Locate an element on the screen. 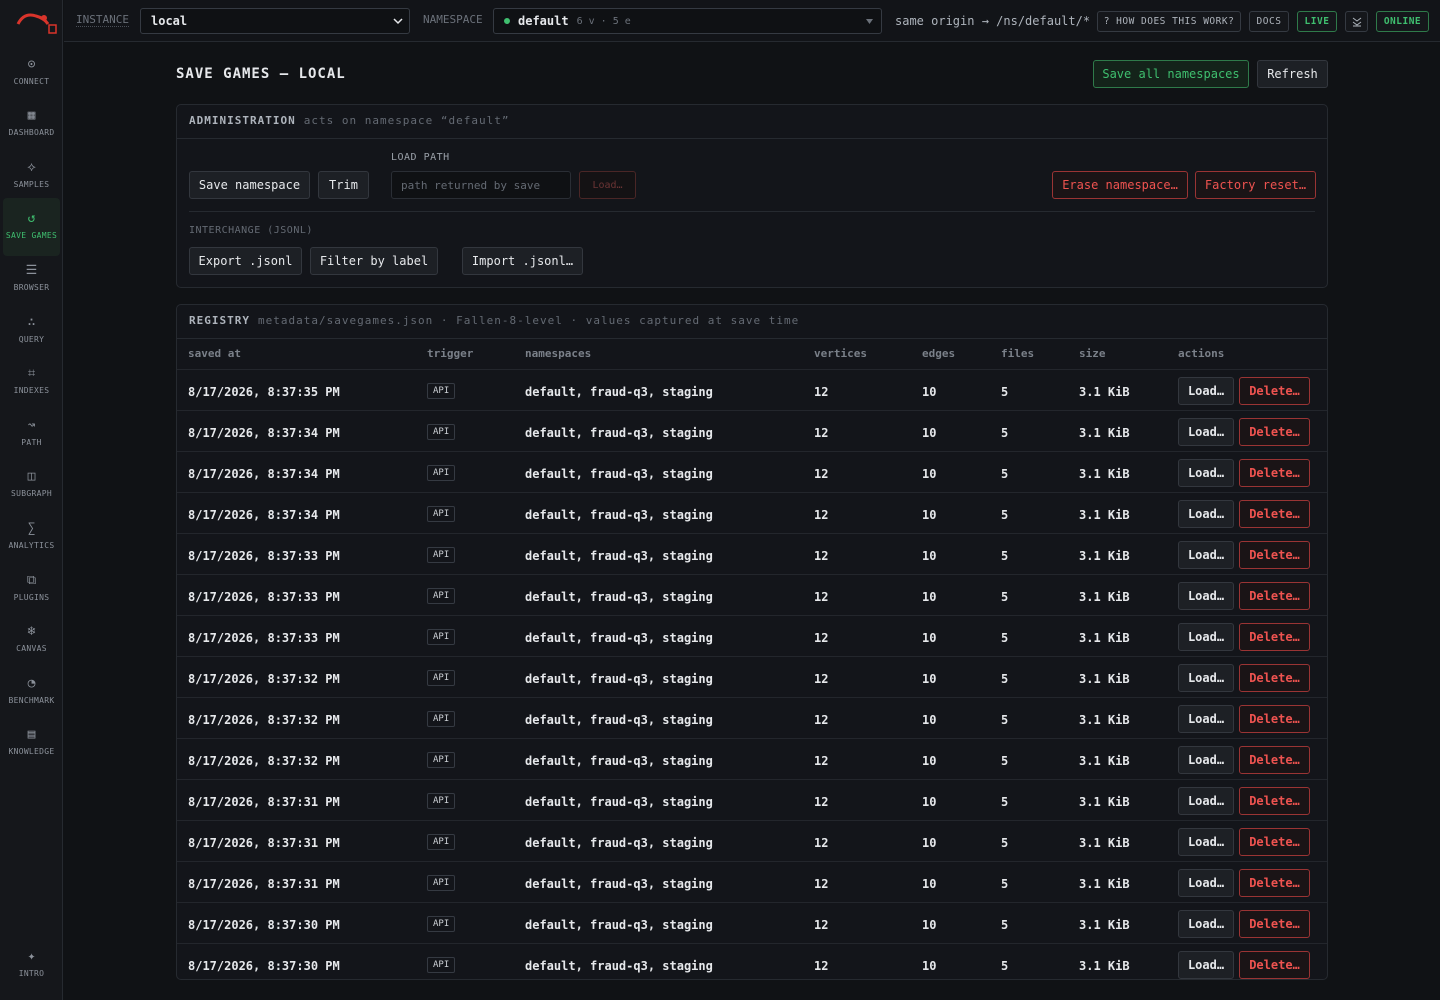 Image resolution: width=1440 pixels, height=1000 pixels. nav-icon: ⊙ is located at coordinates (31, 64).